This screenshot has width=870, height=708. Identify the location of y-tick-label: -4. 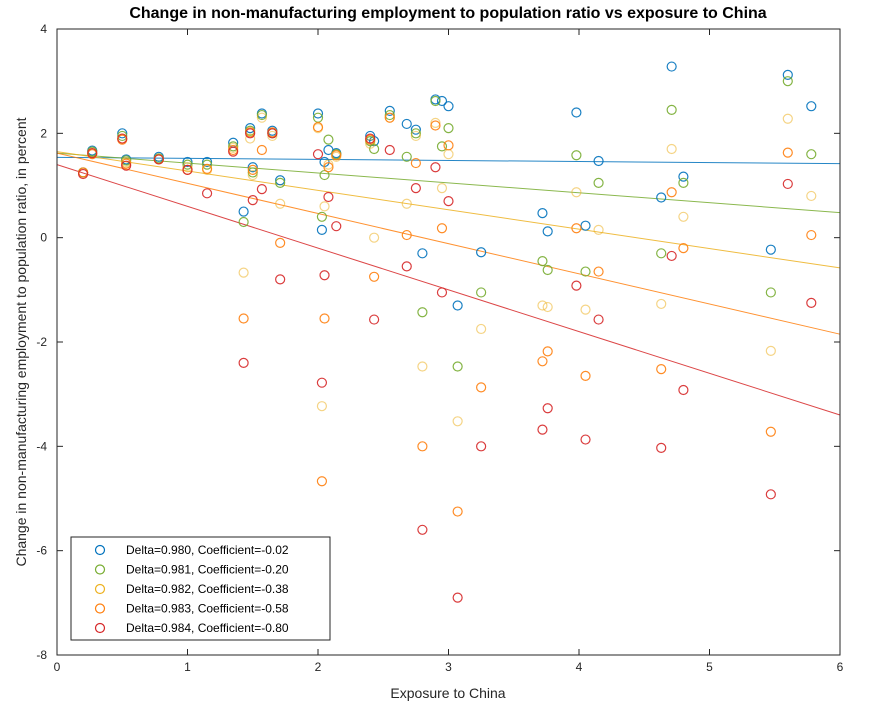
(41, 446).